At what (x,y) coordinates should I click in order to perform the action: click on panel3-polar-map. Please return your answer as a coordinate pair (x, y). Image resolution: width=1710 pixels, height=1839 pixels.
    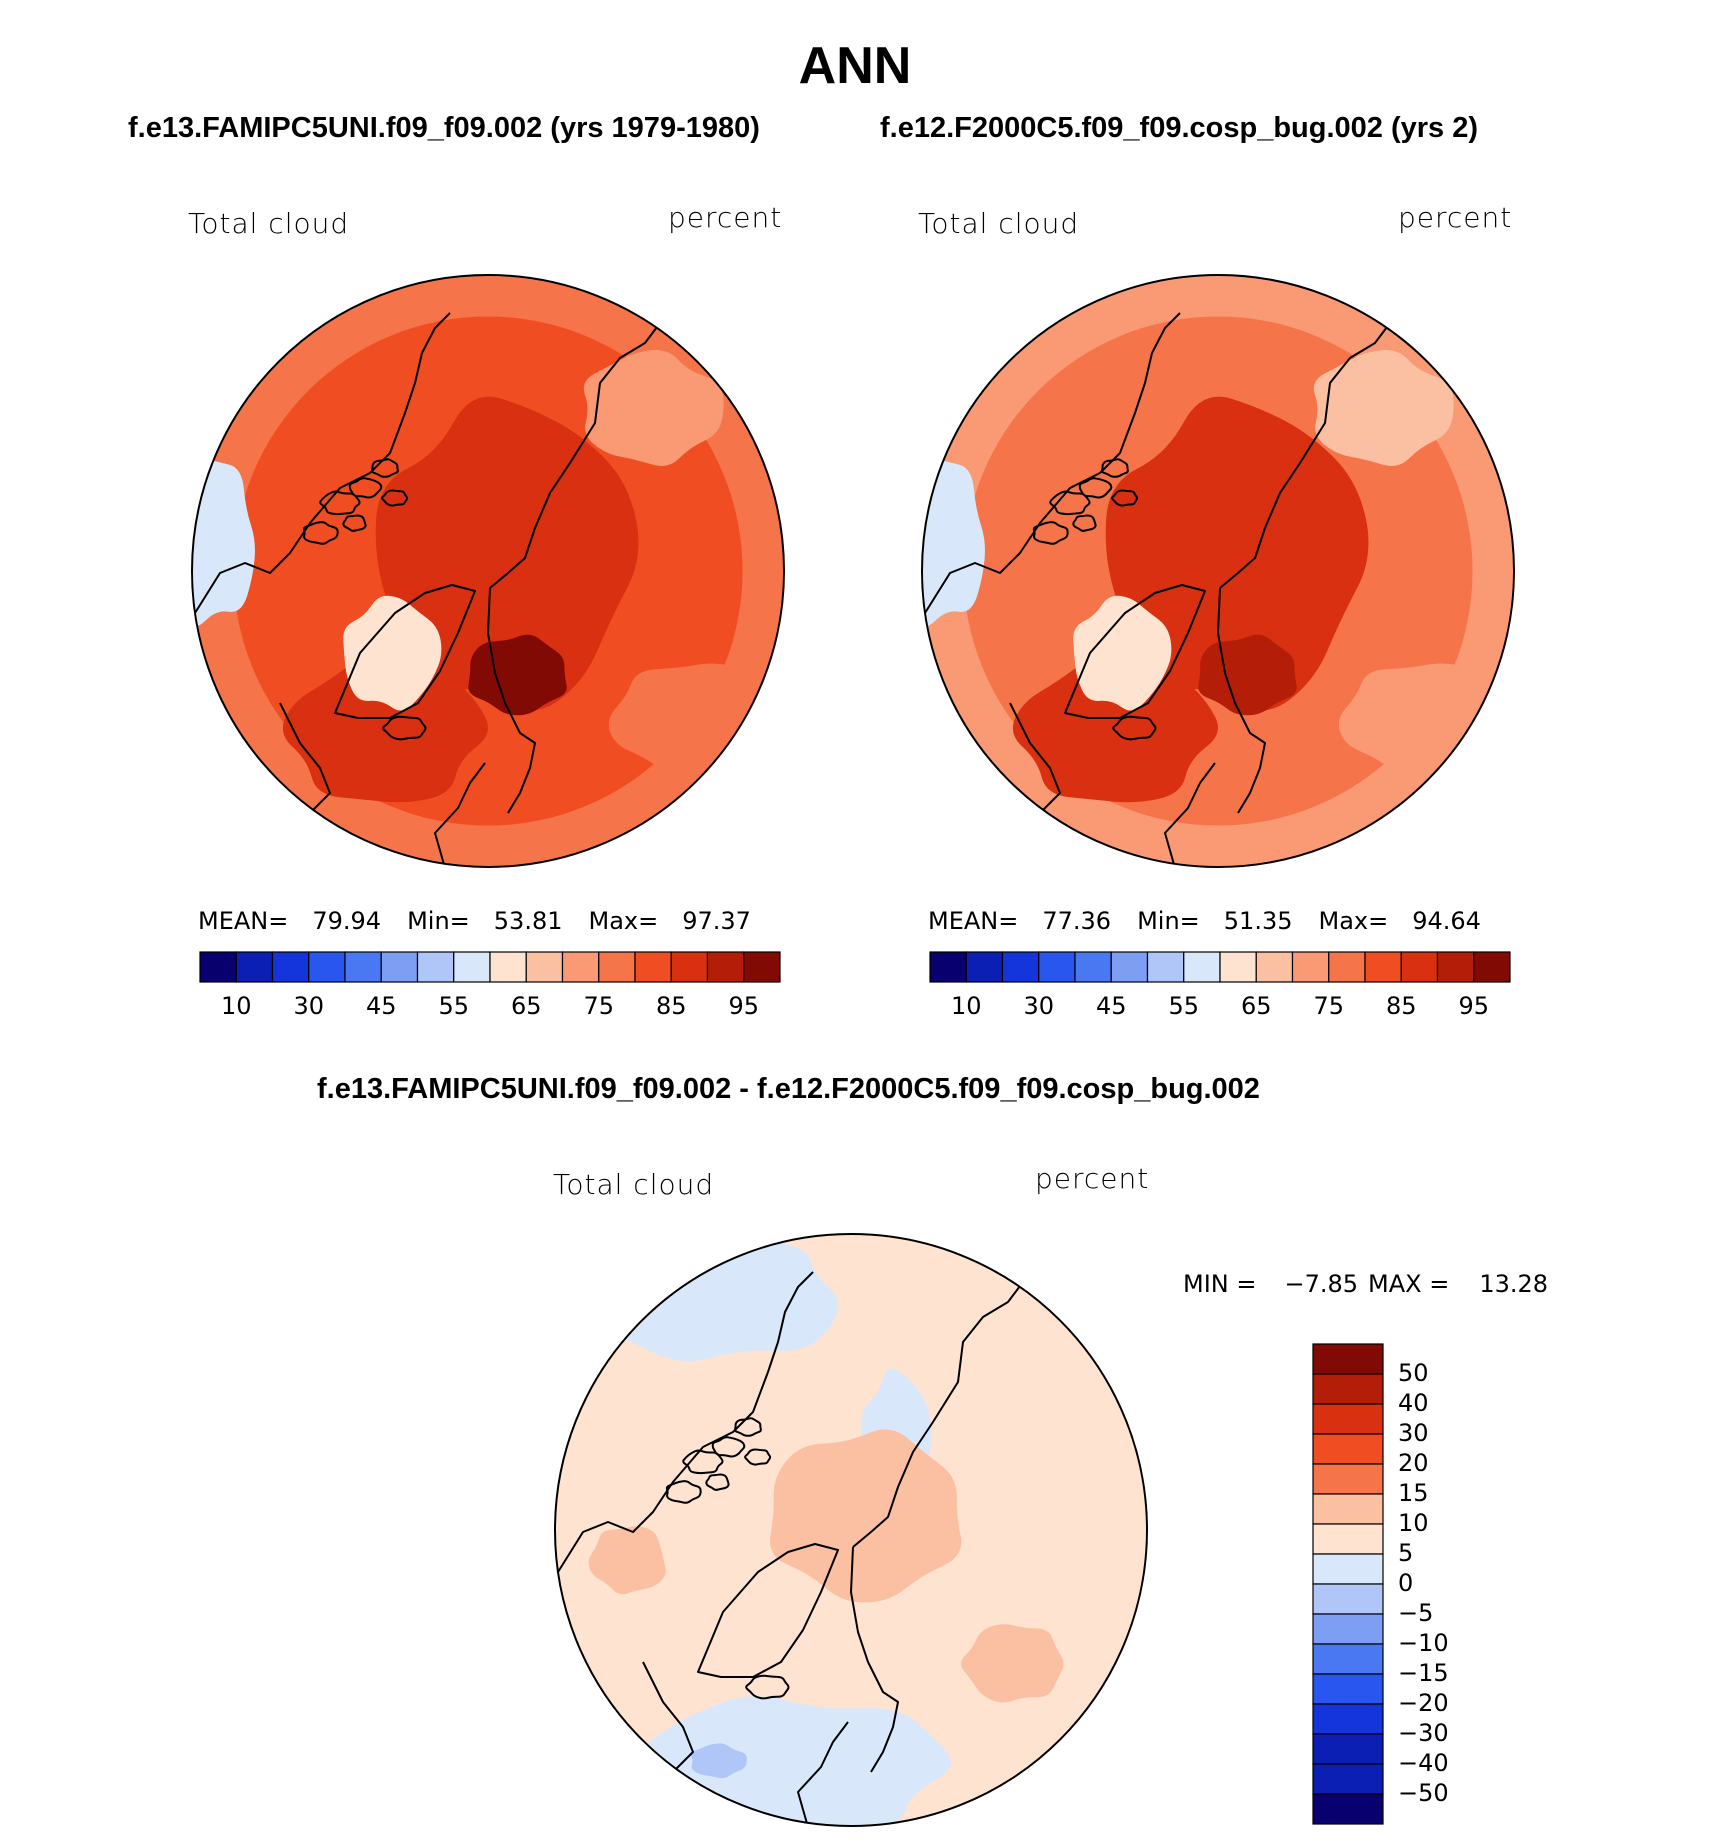
    Looking at the image, I should click on (851, 1530).